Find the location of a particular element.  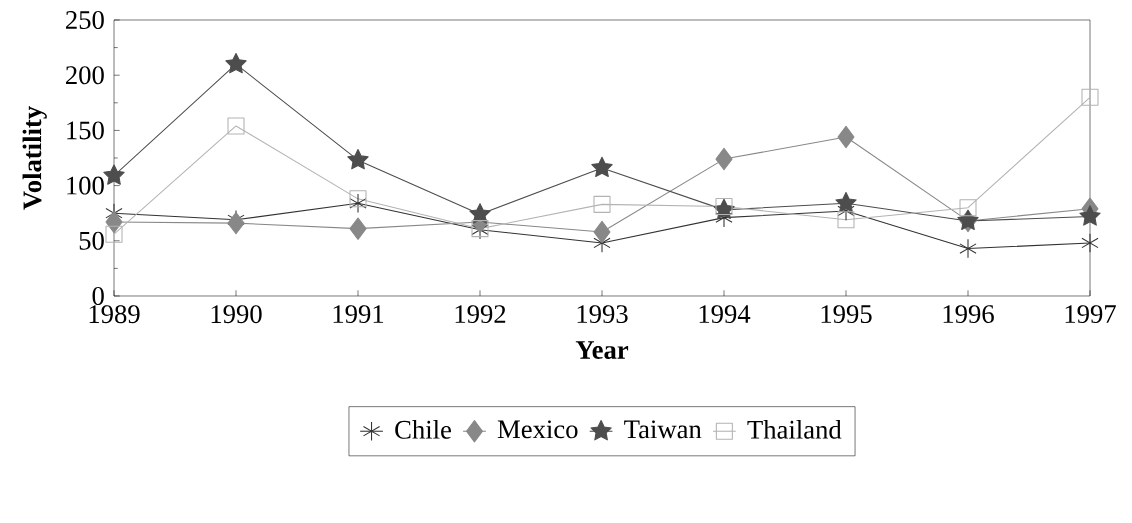

x-tick-label: 1991 is located at coordinates (358, 314).